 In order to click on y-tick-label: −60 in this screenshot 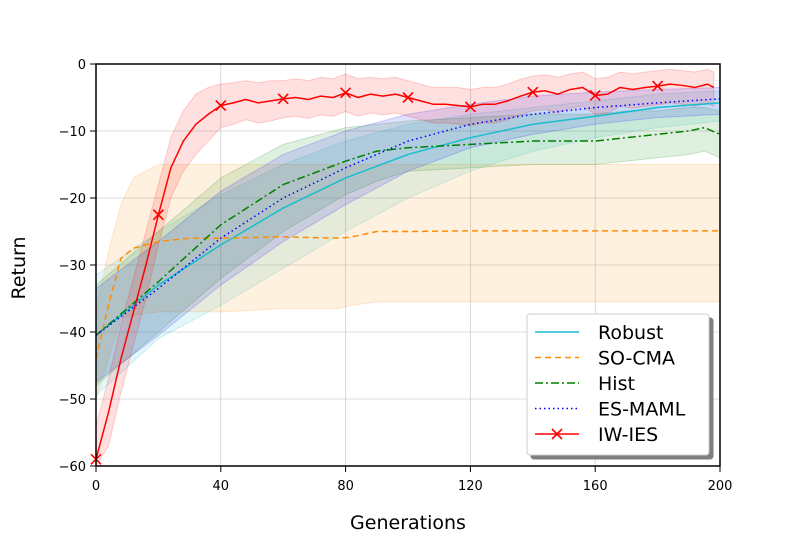, I will do `click(72, 467)`.